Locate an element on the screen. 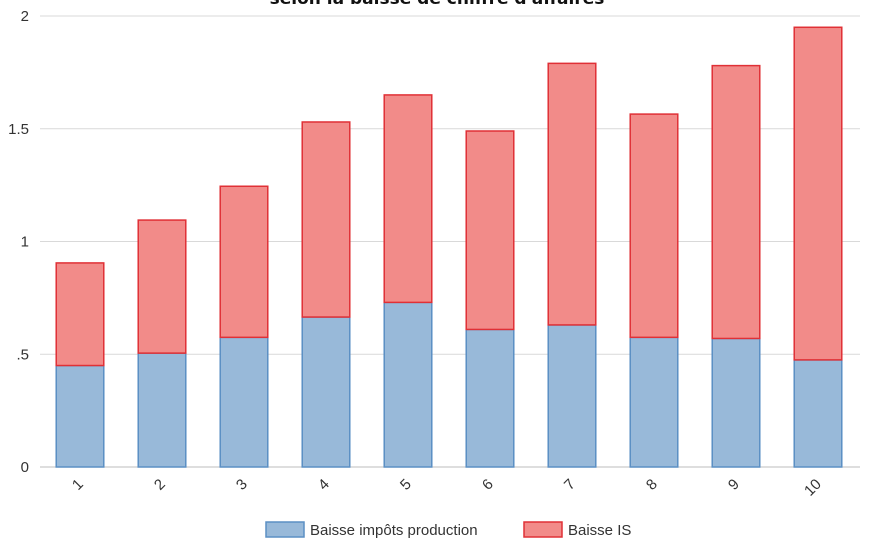  x-tick-label: 3 is located at coordinates (242, 485).